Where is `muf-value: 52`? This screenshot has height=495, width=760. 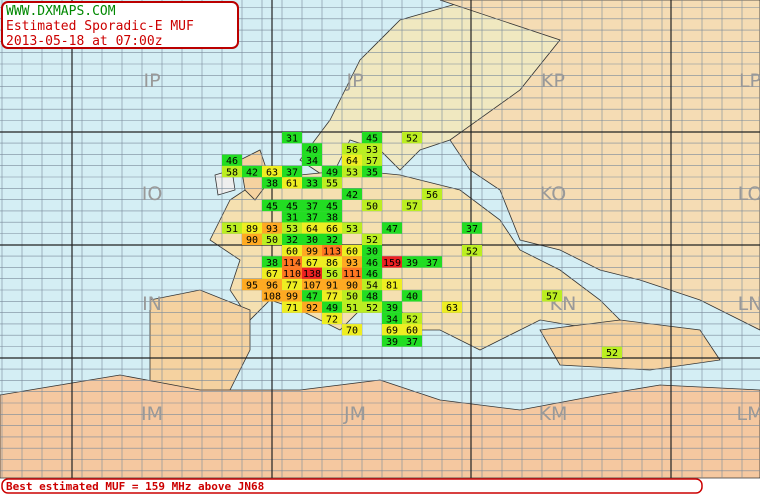 muf-value: 52 is located at coordinates (472, 252).